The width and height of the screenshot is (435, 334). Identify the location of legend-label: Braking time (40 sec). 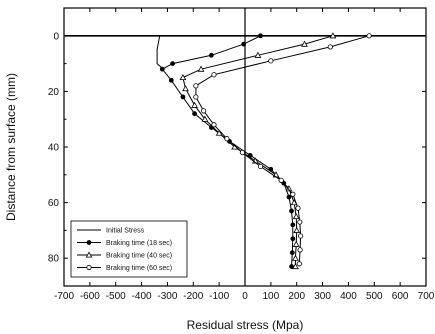
(139, 256).